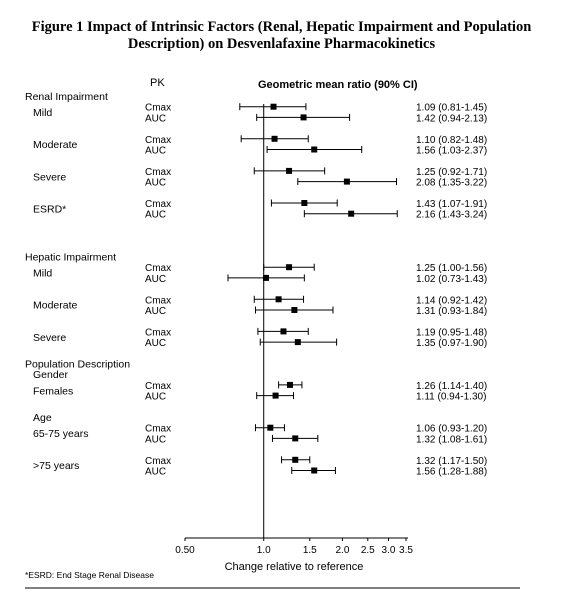 The height and width of the screenshot is (602, 563). I want to click on group-label: >75 years, so click(56, 466).